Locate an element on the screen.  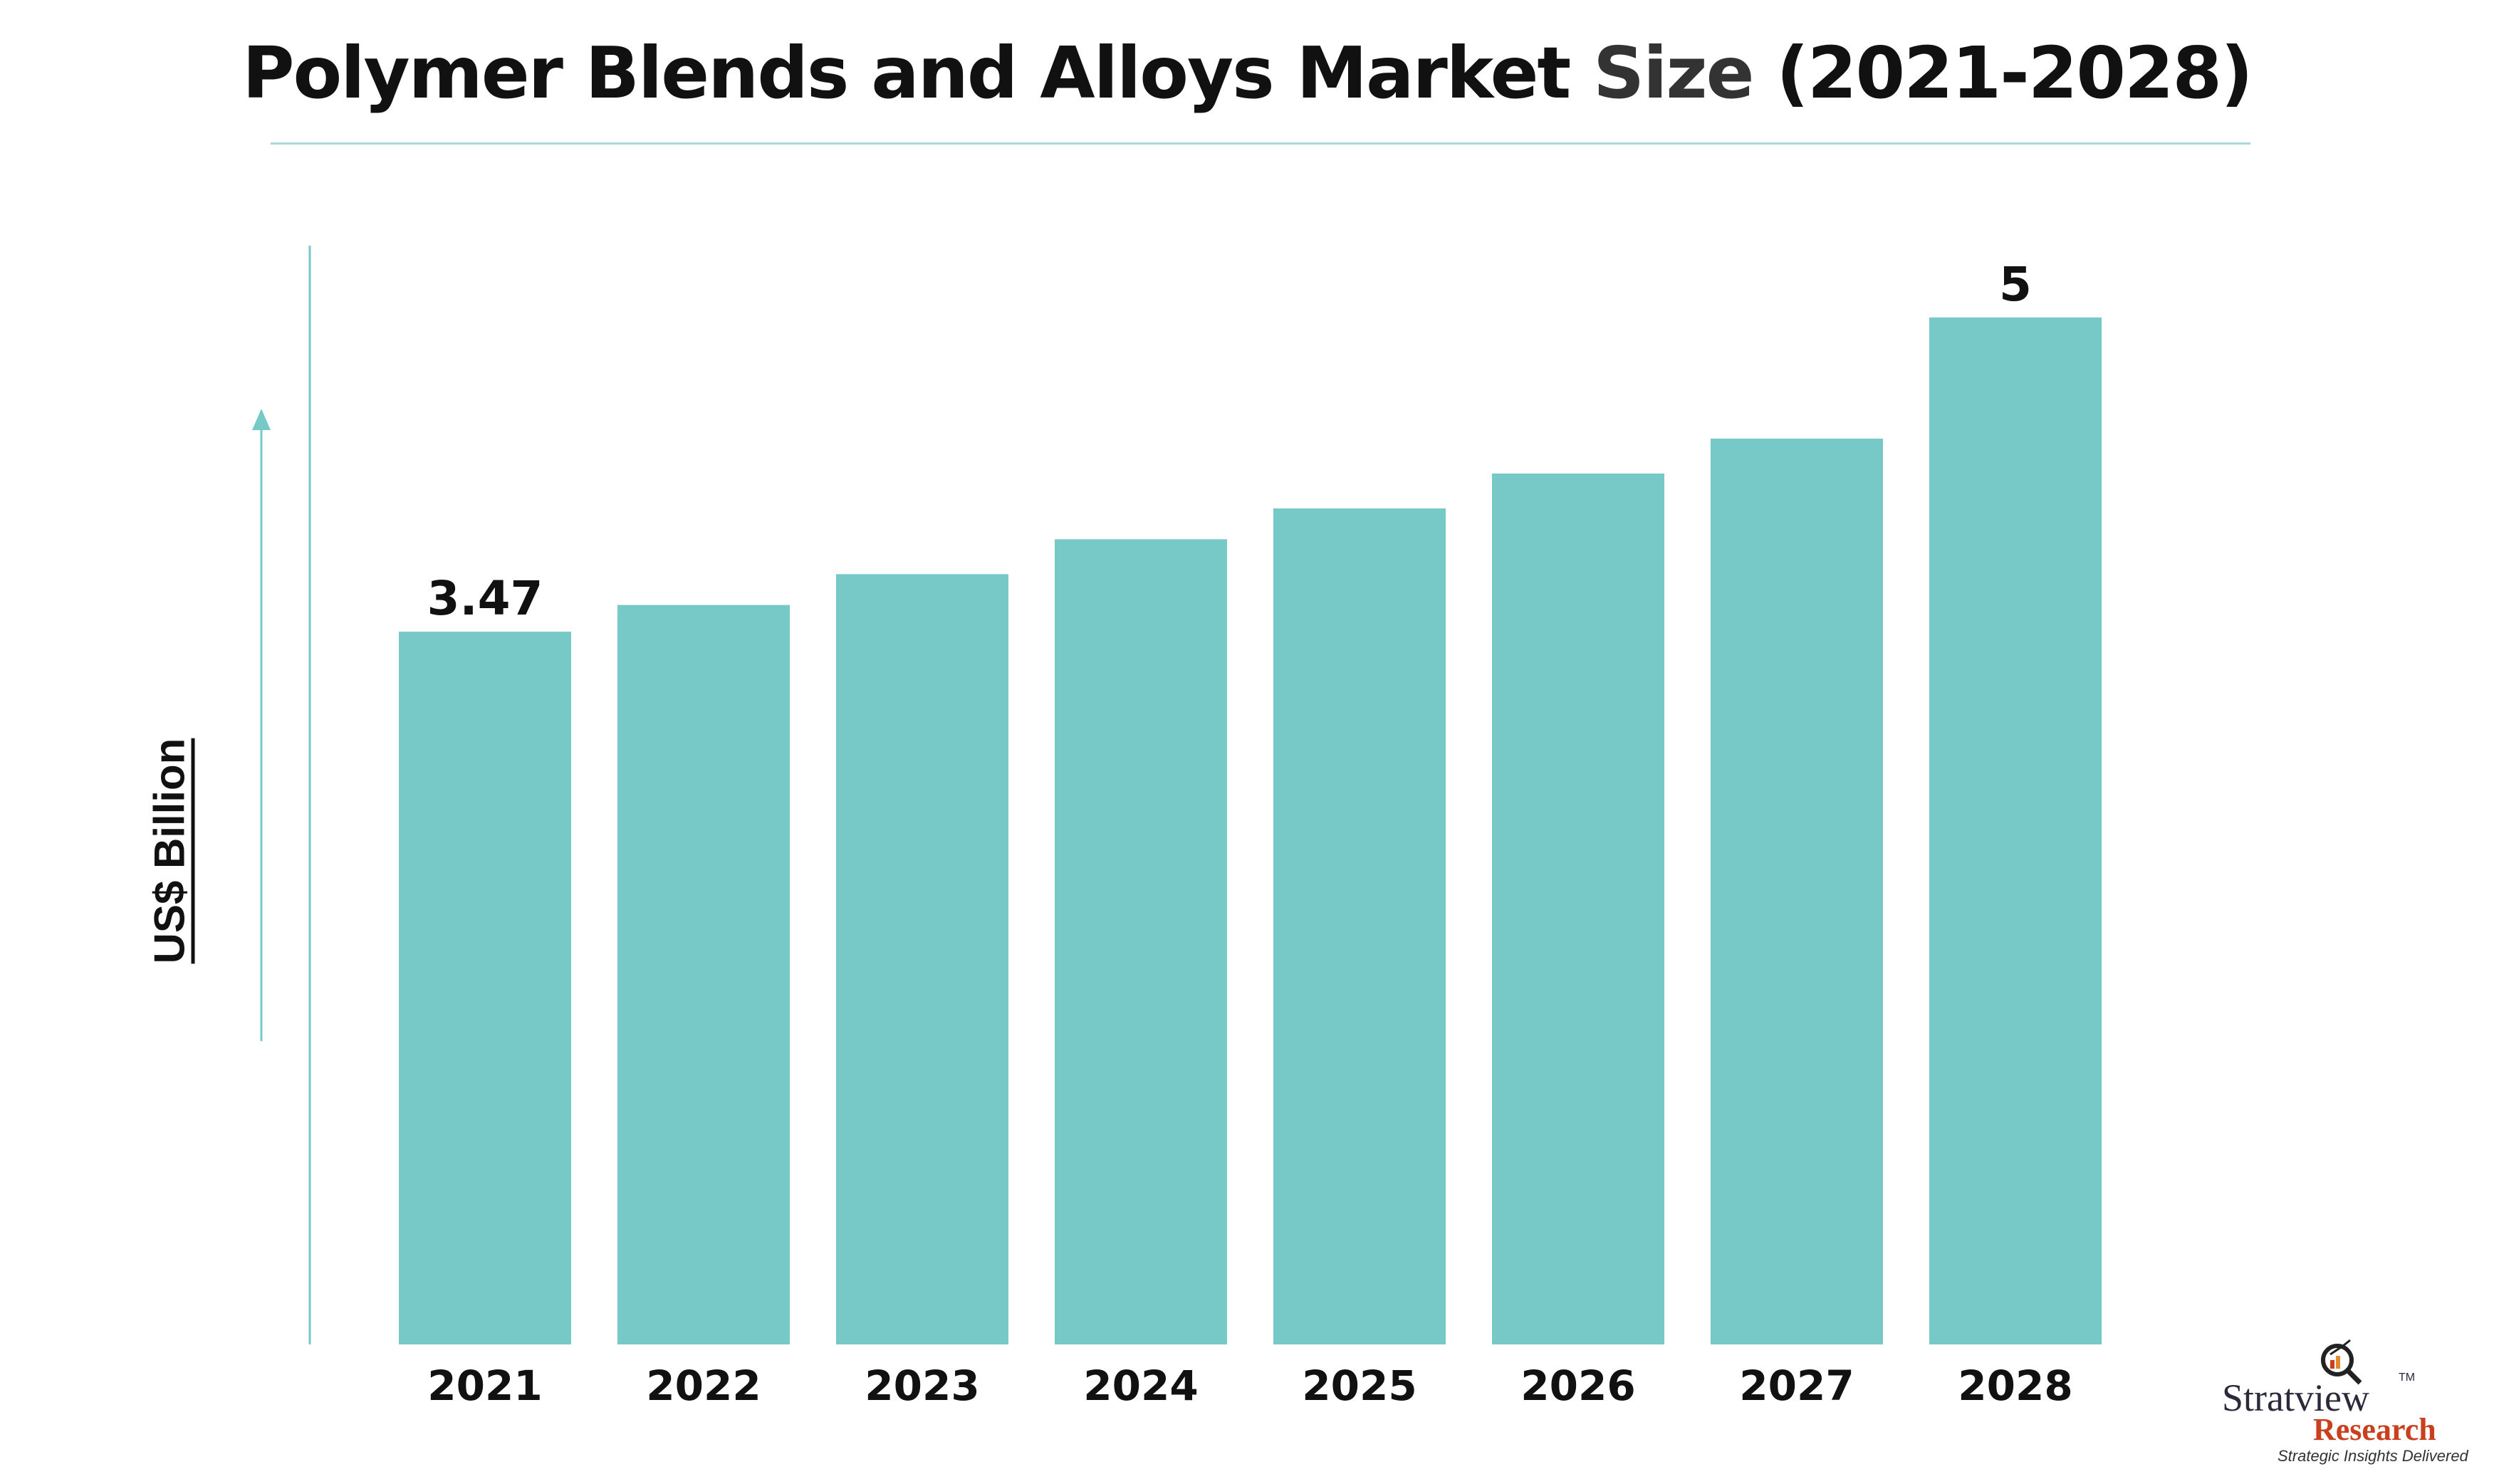
logo-research: Research is located at coordinates (2375, 1429).